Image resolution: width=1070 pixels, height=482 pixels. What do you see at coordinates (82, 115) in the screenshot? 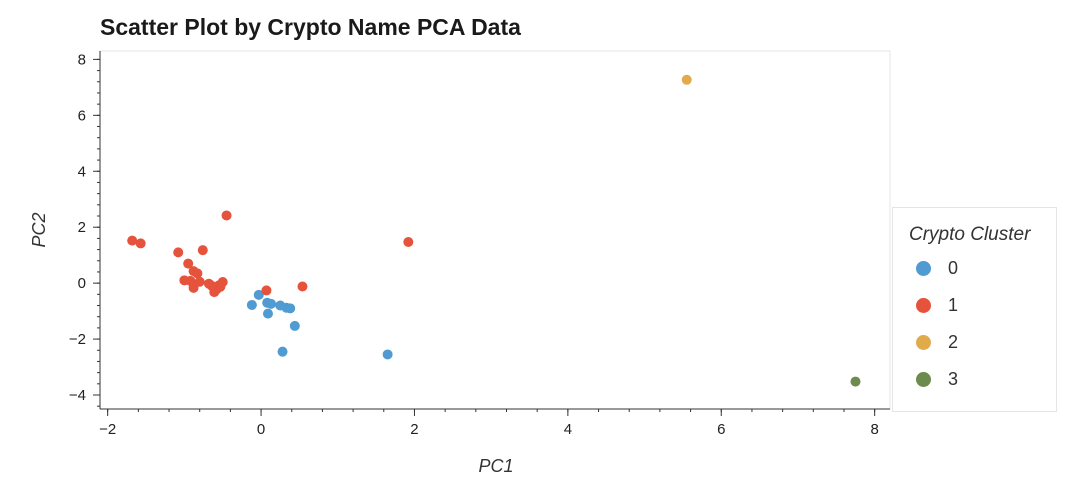
I see `y-tick-label: 6` at bounding box center [82, 115].